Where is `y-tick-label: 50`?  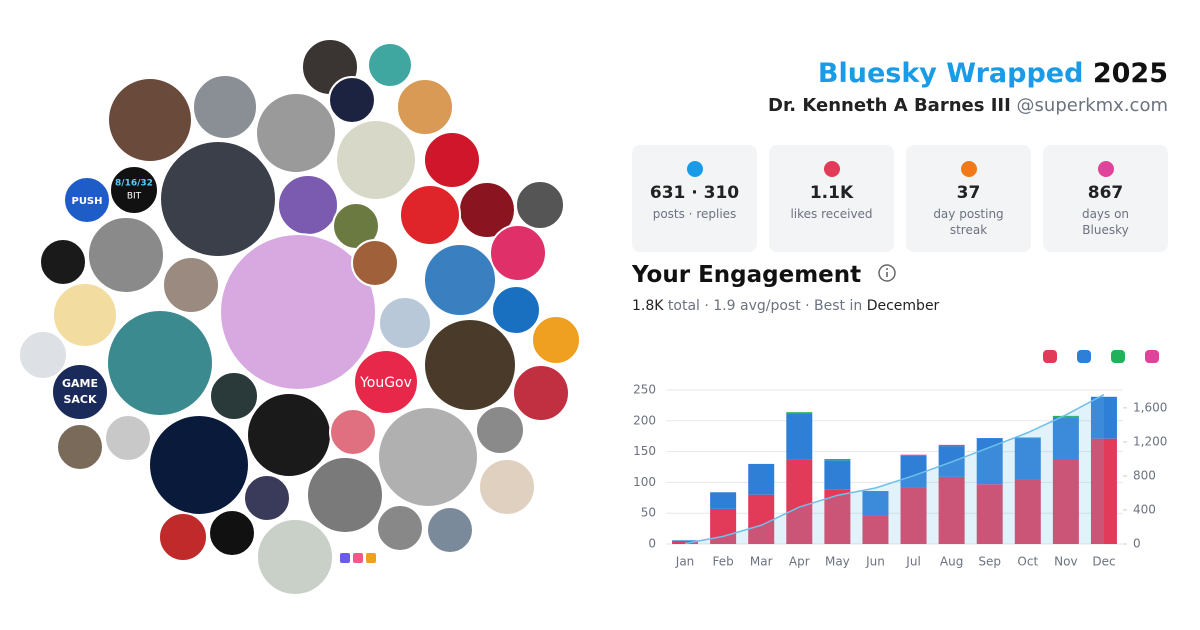 y-tick-label: 50 is located at coordinates (648, 513).